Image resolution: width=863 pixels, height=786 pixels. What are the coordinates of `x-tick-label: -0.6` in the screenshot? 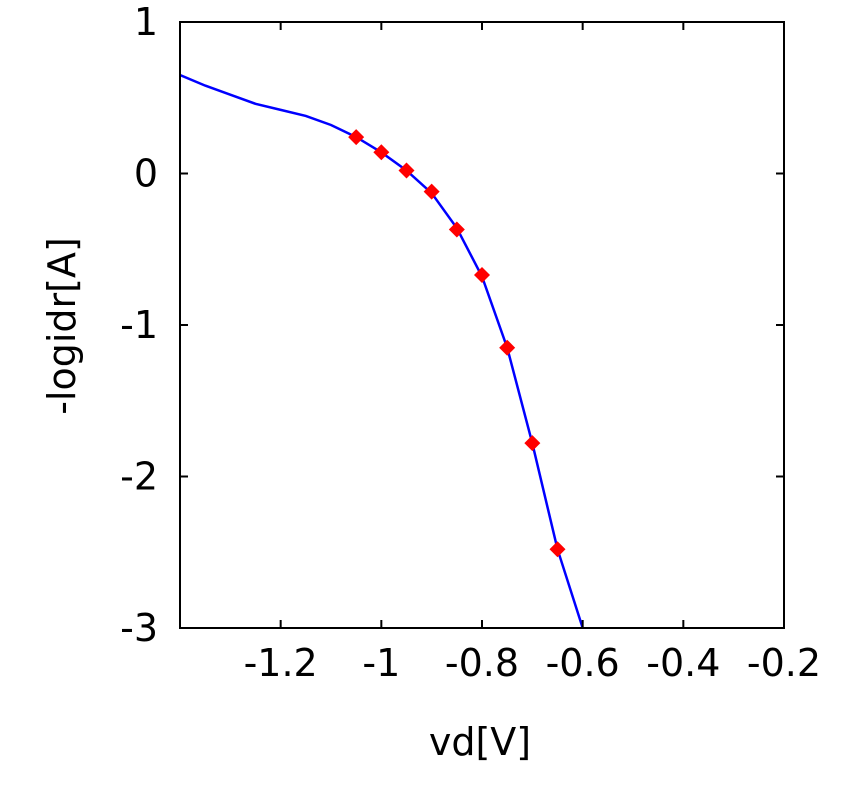 It's located at (583, 663).